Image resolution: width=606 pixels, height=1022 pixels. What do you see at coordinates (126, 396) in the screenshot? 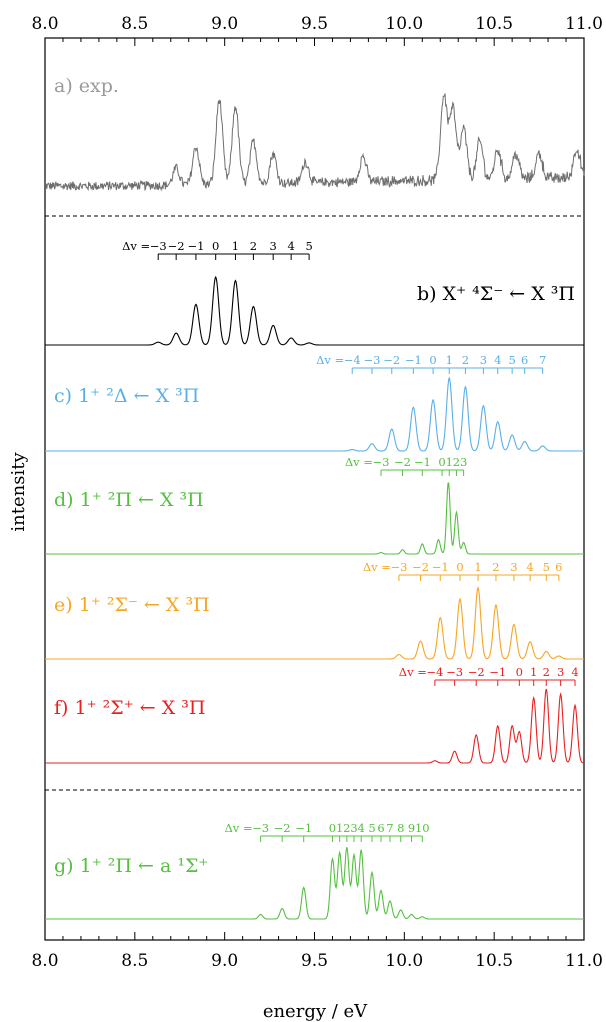
I see `panel-label-c: c) 1⁺ ²Δ ← X ³Π` at bounding box center [126, 396].